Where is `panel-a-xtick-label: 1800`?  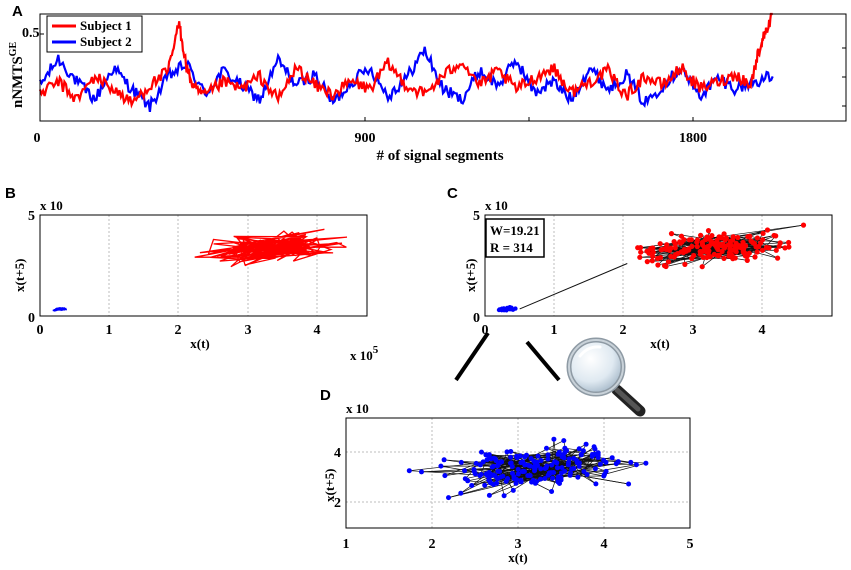
panel-a-xtick-label: 1800 is located at coordinates (693, 138).